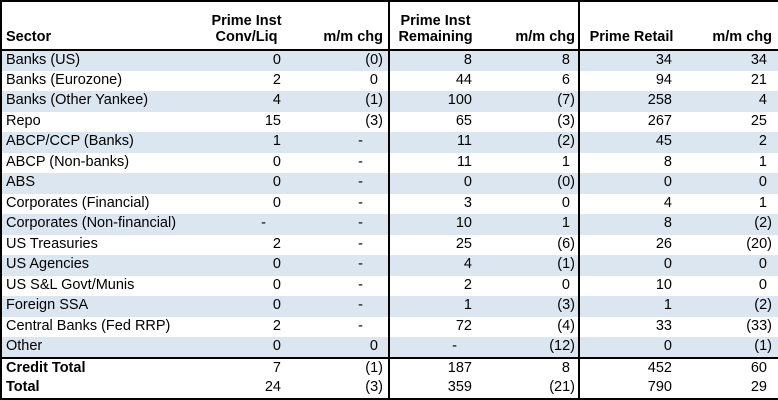  I want to click on cell-conv-liq-mm-chg: (0), so click(339, 60).